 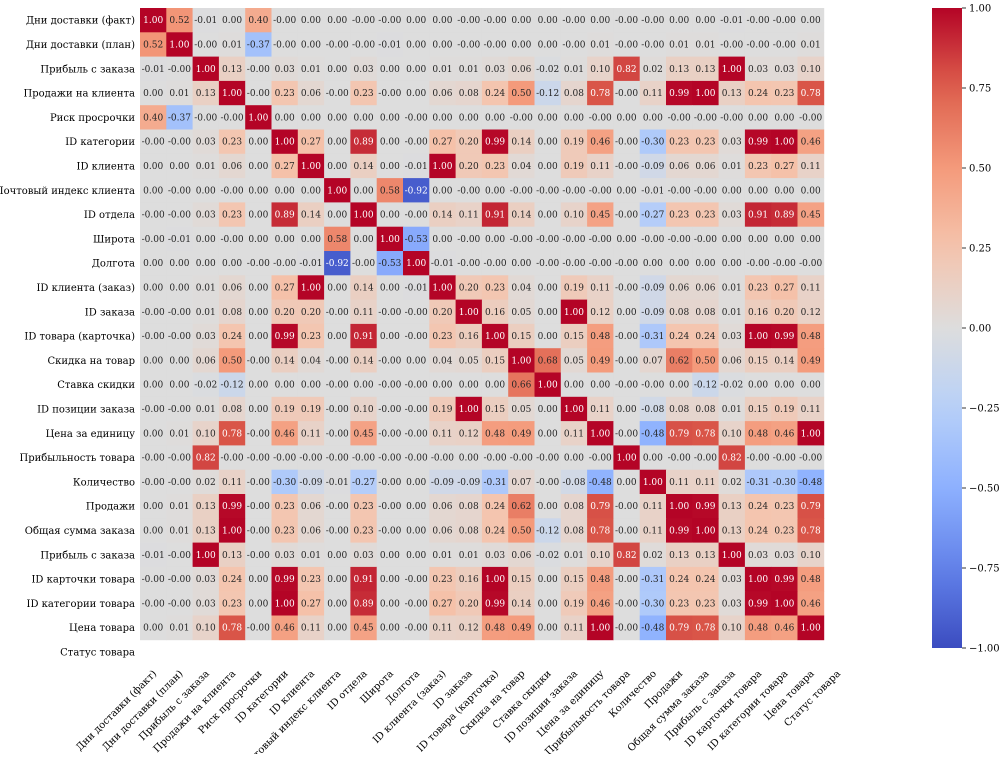 What do you see at coordinates (758, 434) in the screenshot?
I see `cell-value-label: 0.48` at bounding box center [758, 434].